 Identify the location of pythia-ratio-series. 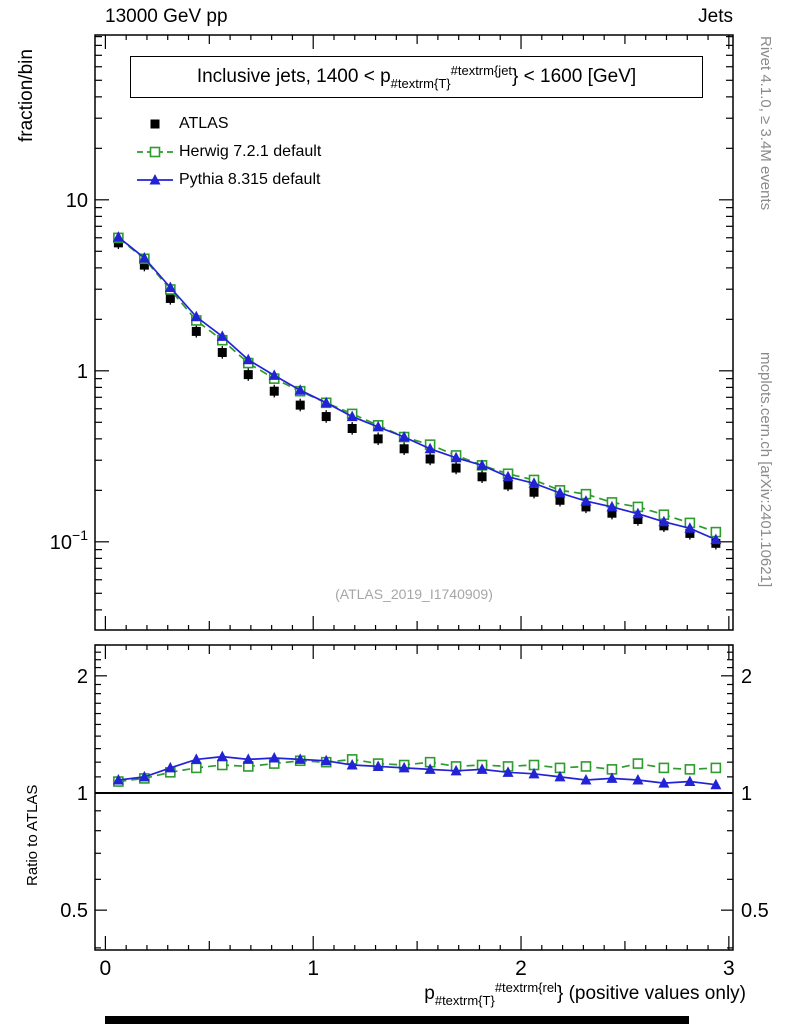
(417, 770).